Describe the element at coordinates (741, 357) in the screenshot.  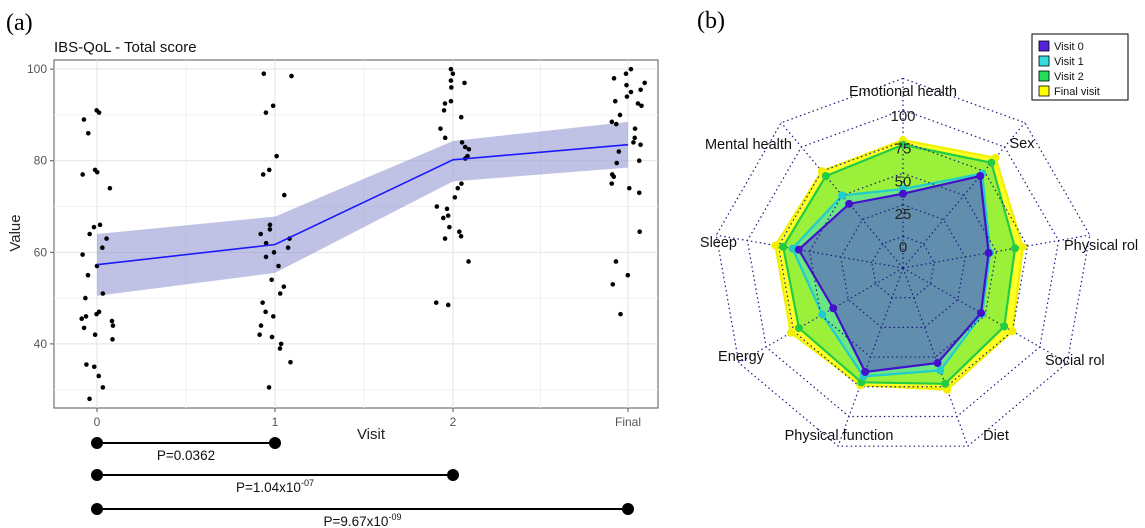
I see `radar-axis-label: Energy` at that location.